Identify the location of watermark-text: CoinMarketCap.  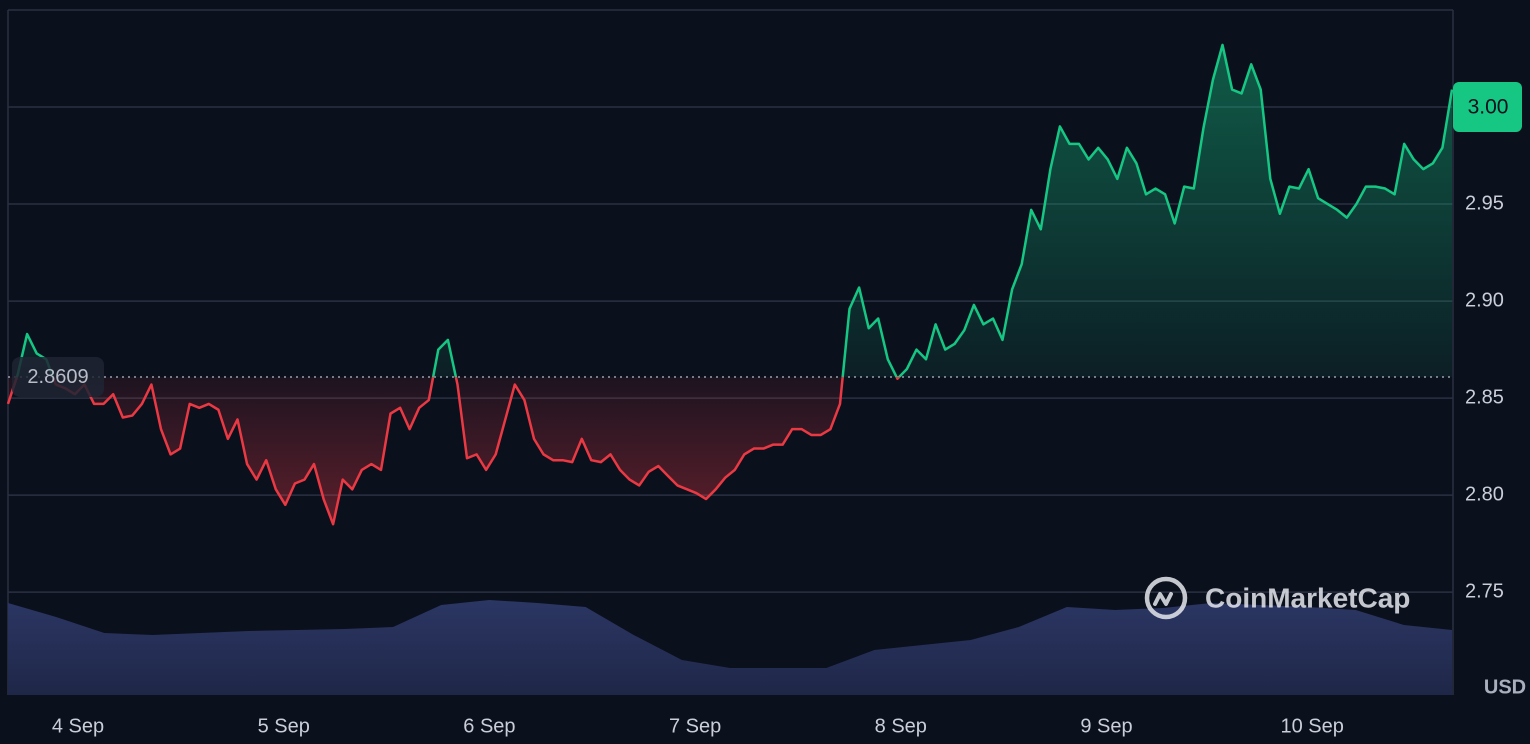
(1307, 597).